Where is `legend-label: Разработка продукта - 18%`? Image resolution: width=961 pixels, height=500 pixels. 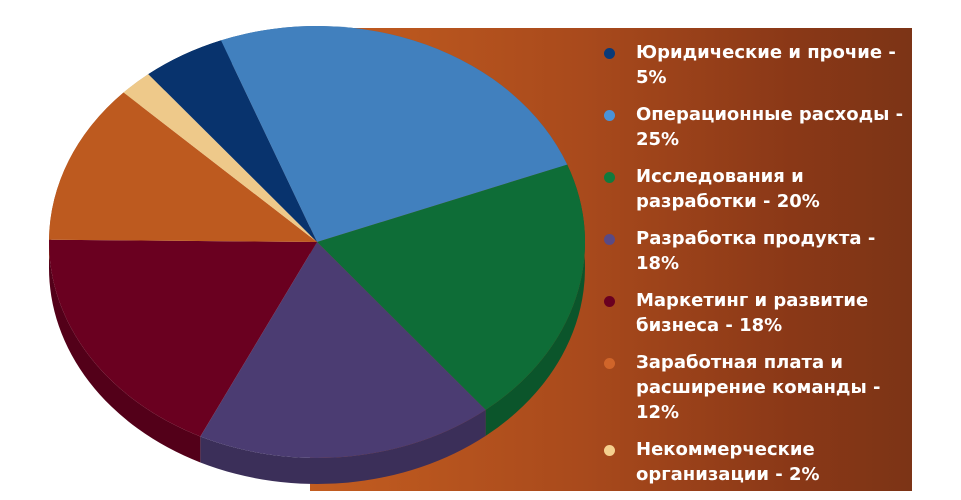
legend-label: Разработка продукта - 18% is located at coordinates (756, 251).